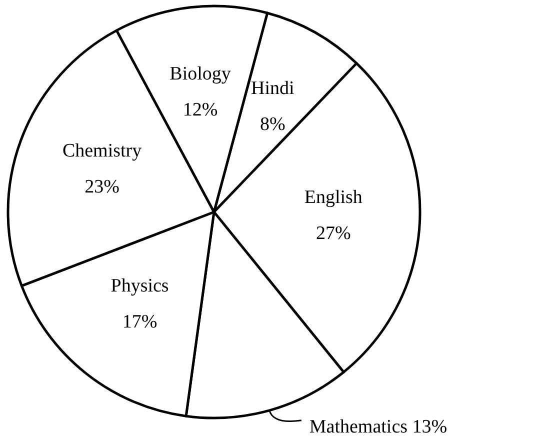  Describe the element at coordinates (430, 427) in the screenshot. I see `data-label: 13%` at that location.